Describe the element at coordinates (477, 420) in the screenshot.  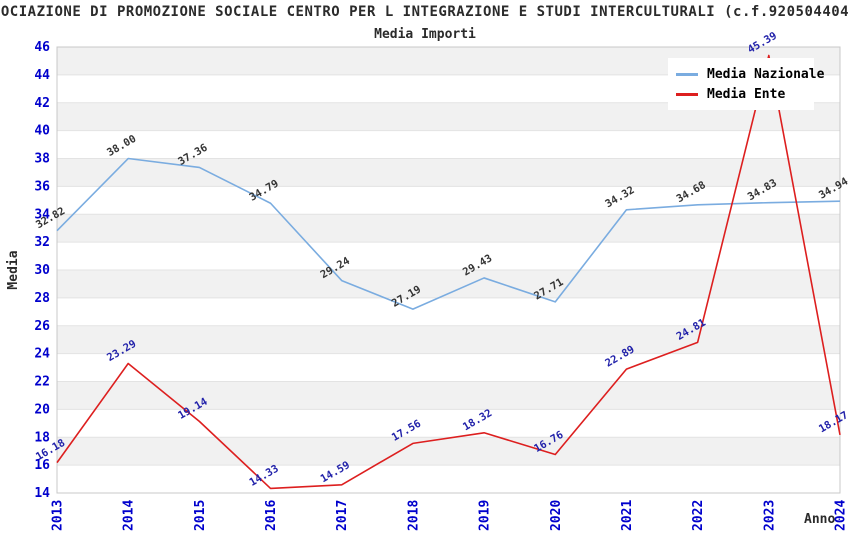
I see `data-label: 18.32` at that location.